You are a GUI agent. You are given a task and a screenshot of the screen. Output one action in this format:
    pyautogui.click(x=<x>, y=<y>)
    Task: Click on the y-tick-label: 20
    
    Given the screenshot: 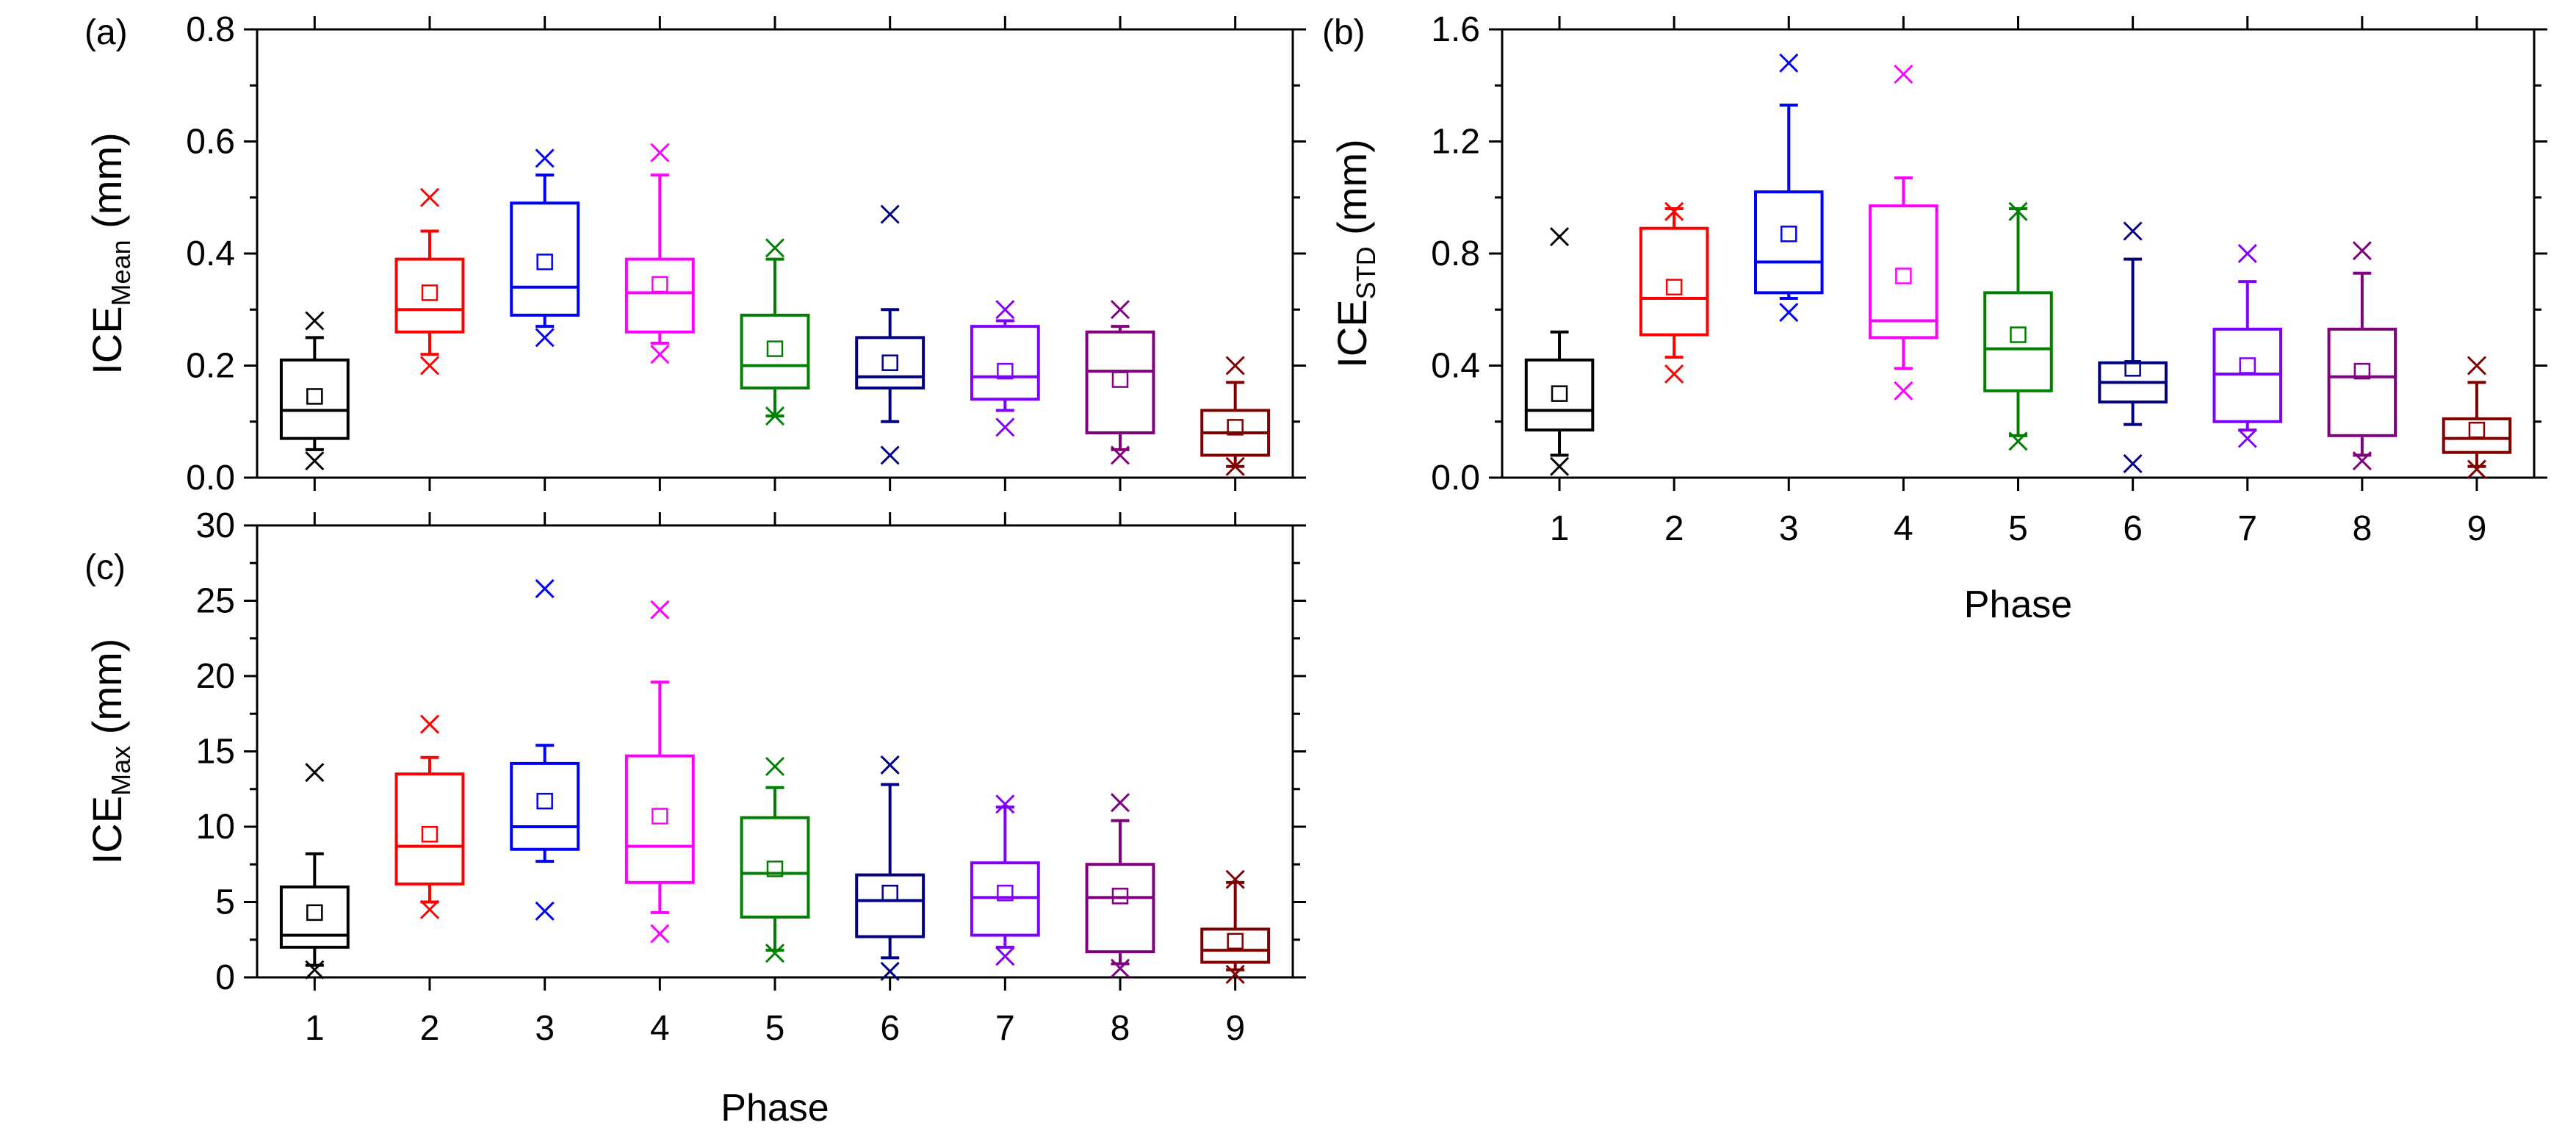 What is the action you would take?
    pyautogui.click(x=216, y=676)
    